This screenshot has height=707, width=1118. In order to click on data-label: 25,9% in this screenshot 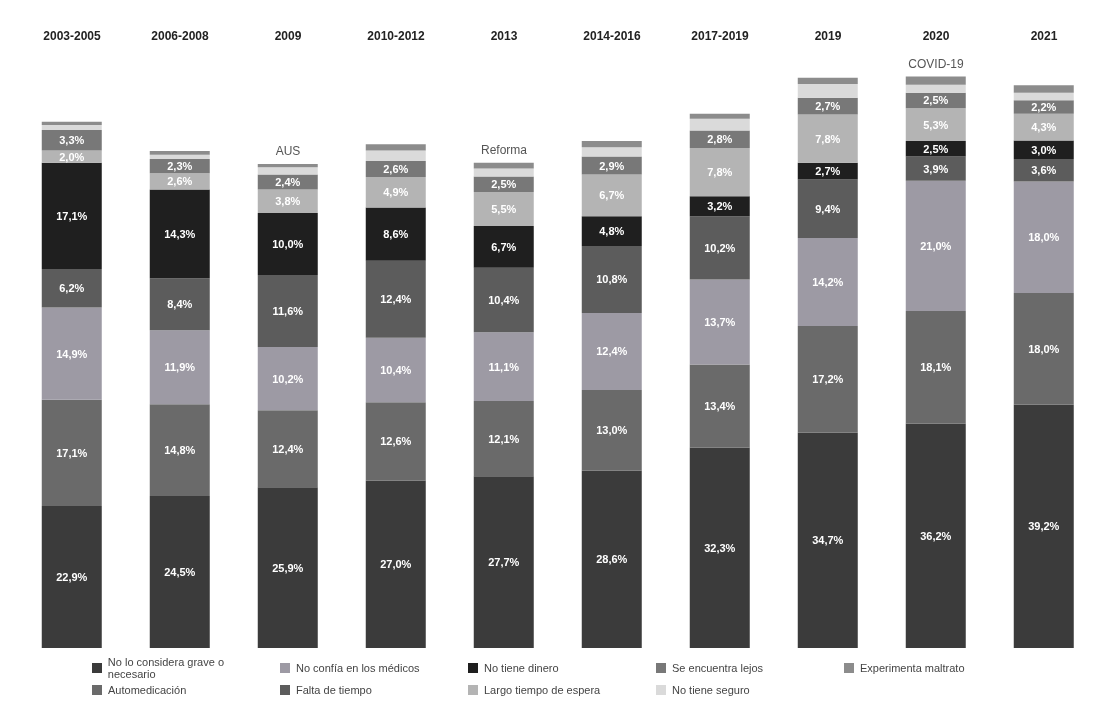, I will do `click(288, 567)`.